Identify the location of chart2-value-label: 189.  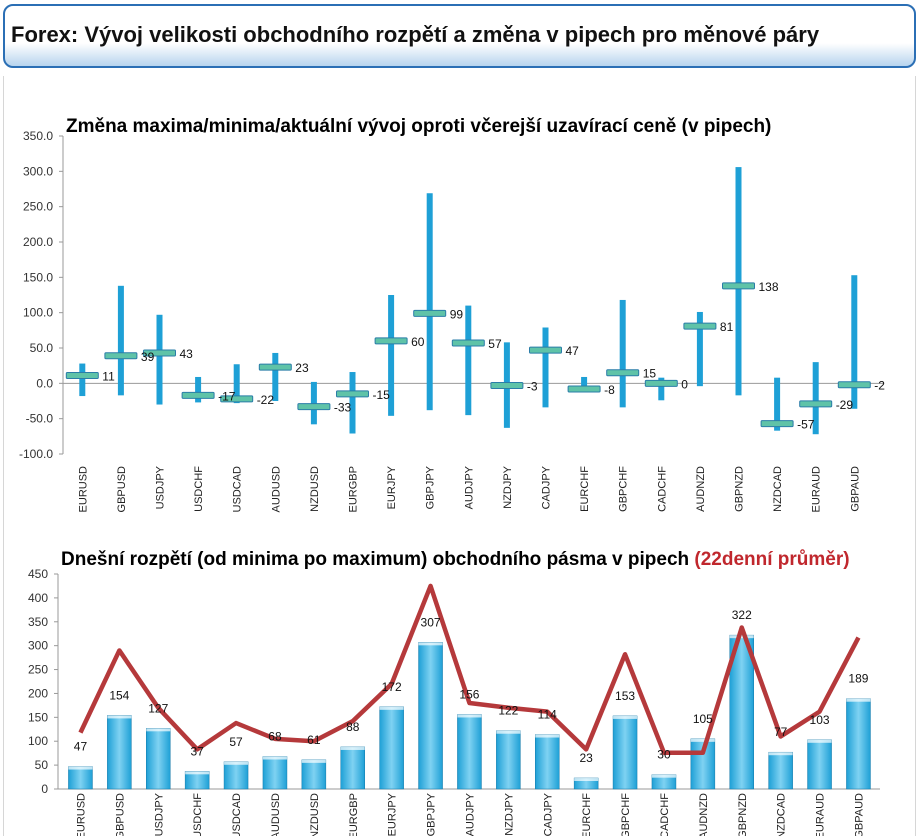
(858, 679).